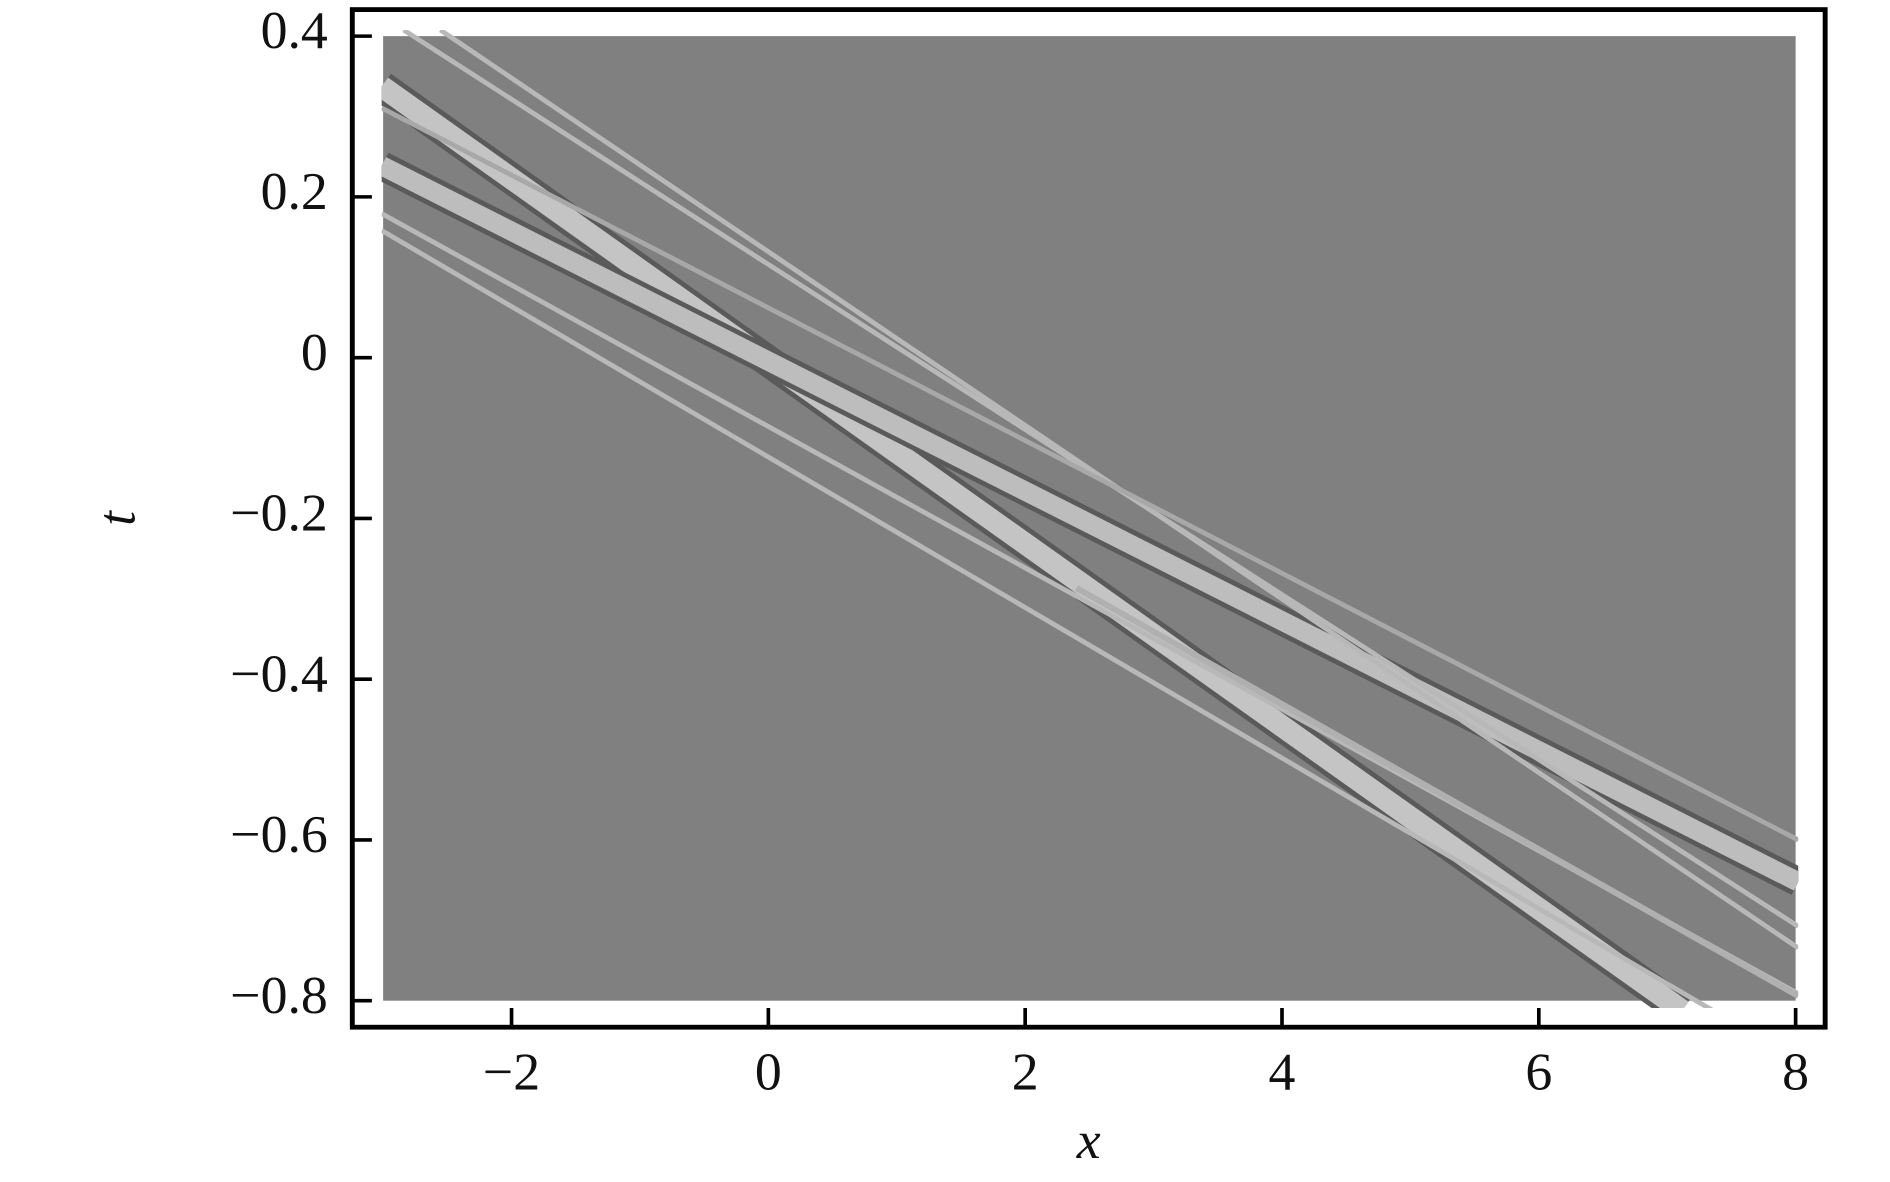 The width and height of the screenshot is (1890, 1182). I want to click on x-tick-label: 2, so click(1025, 1071).